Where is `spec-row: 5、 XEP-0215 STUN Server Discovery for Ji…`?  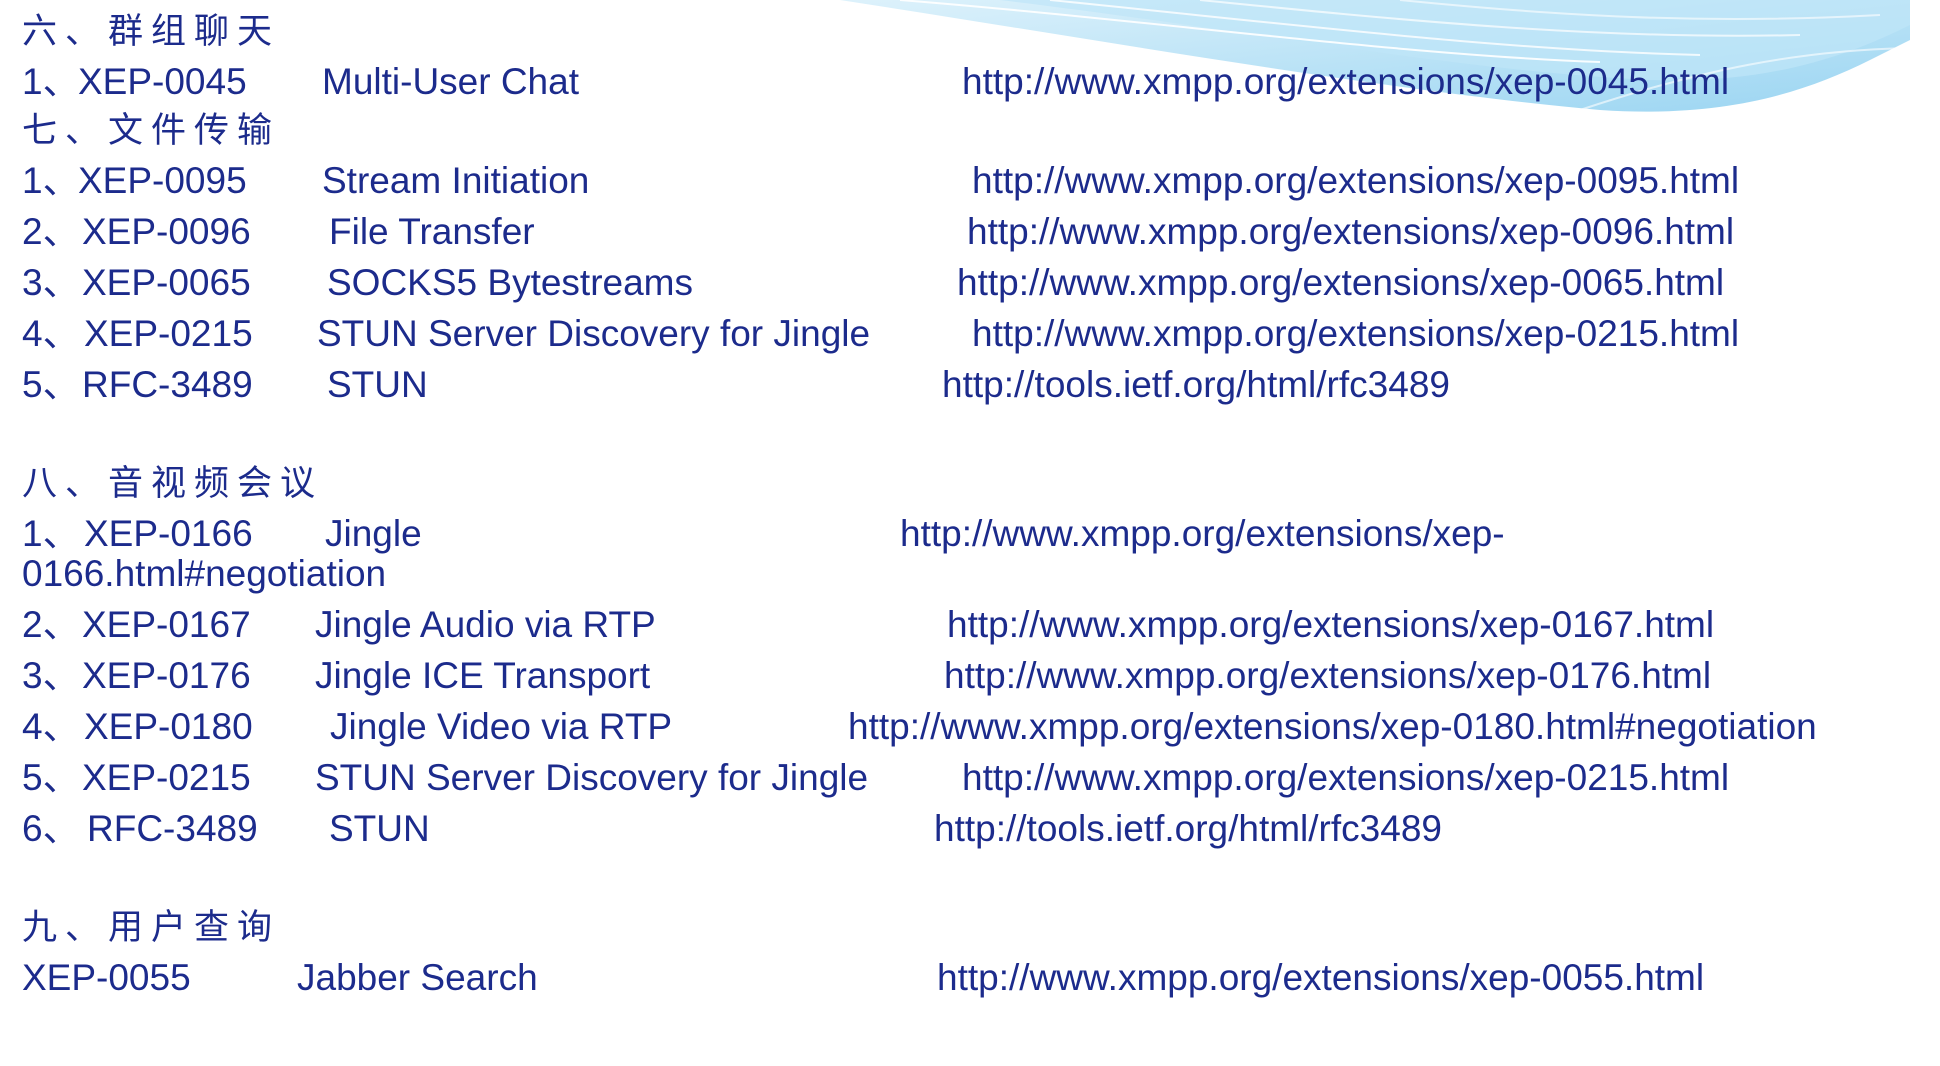 spec-row: 5、 XEP-0215 STUN Server Discovery for Ji… is located at coordinates (977, 777).